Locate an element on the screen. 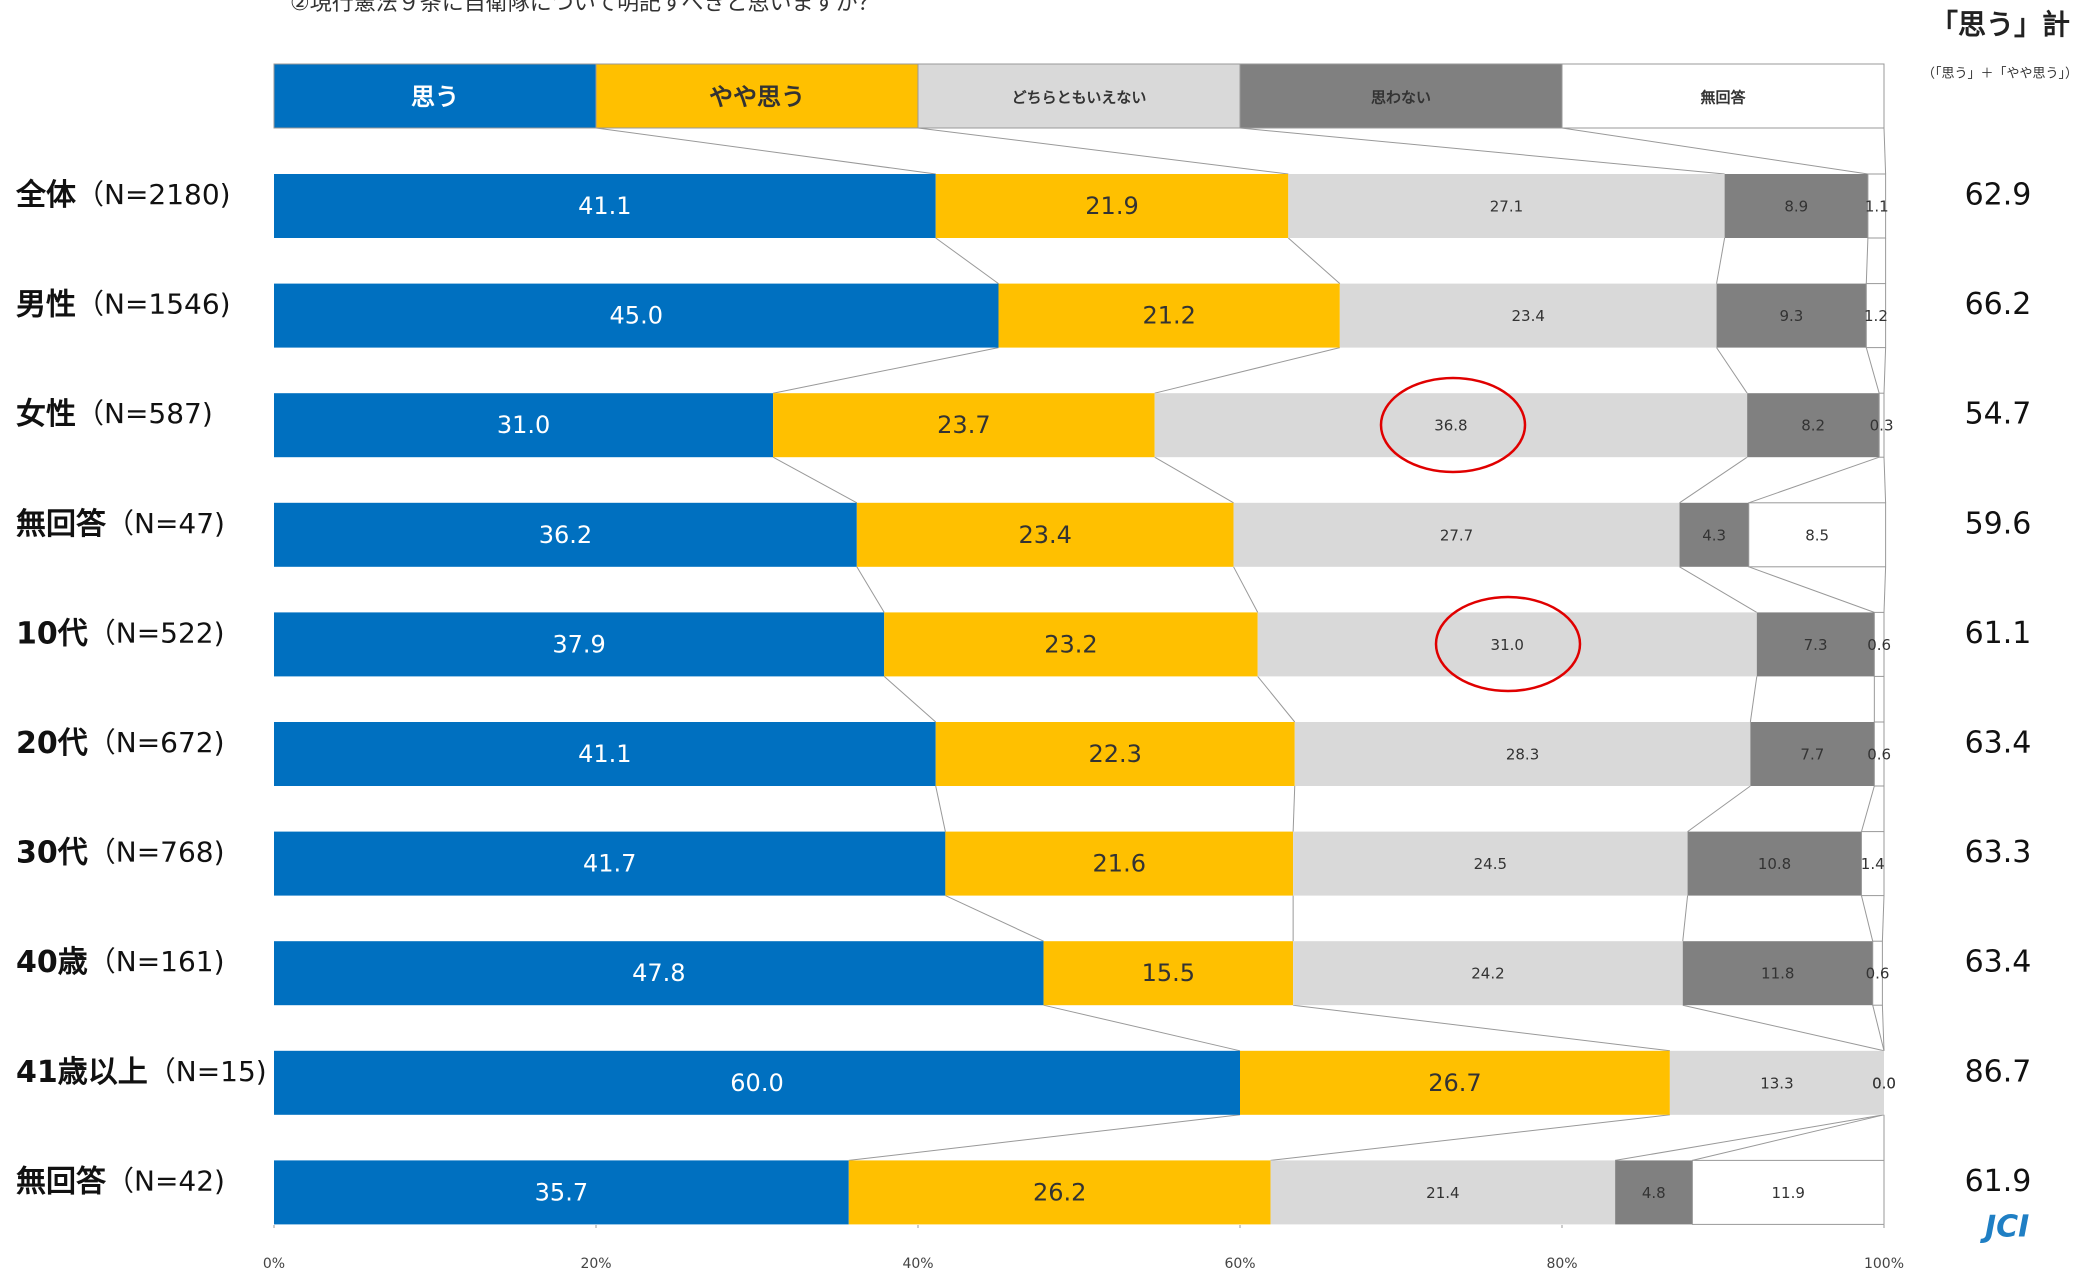 This screenshot has width=2089, height=1275. data-label: 7.7 is located at coordinates (1812, 755).